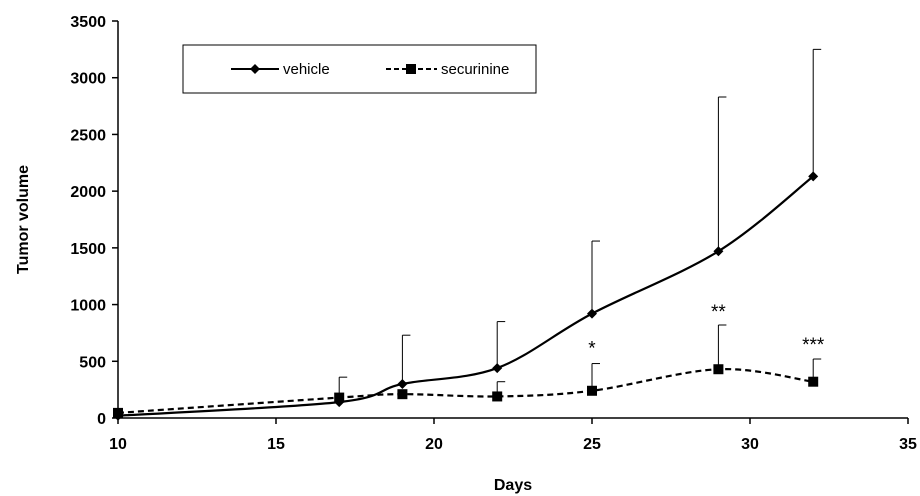 The width and height of the screenshot is (920, 496). Describe the element at coordinates (23, 219) in the screenshot. I see `y-axis-title: Tumor volume` at that location.